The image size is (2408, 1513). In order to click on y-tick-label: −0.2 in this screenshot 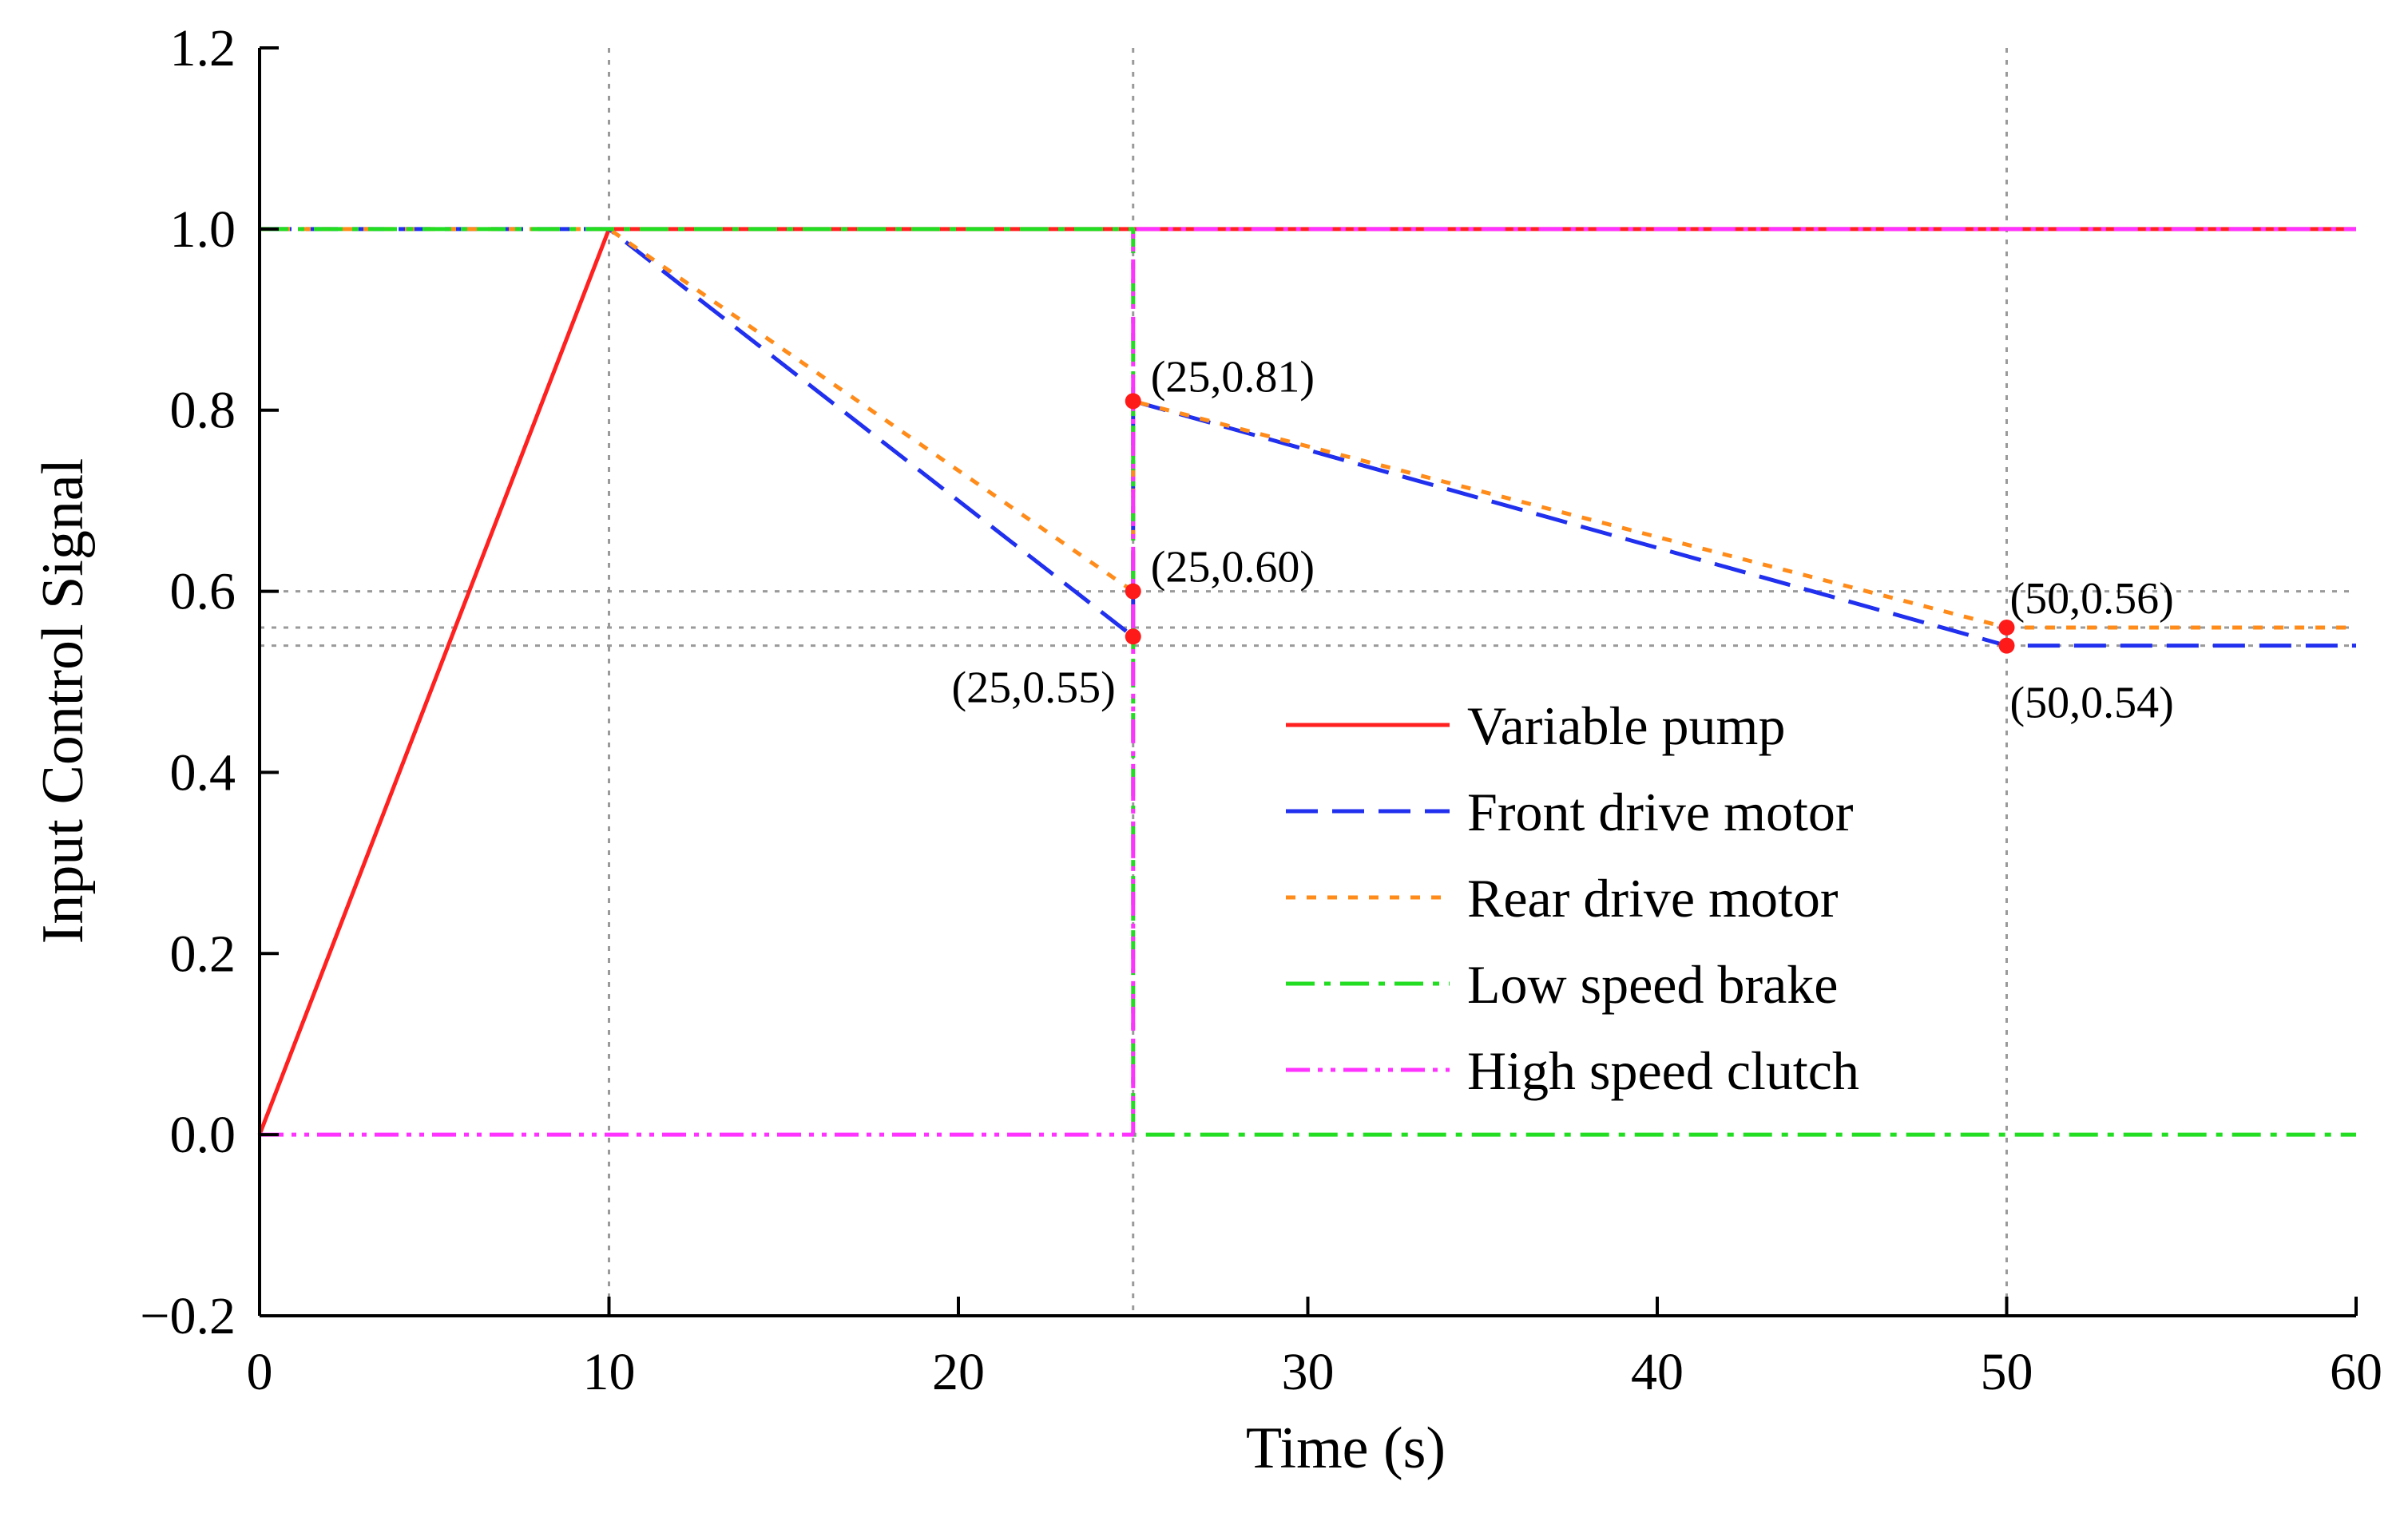, I will do `click(188, 1316)`.